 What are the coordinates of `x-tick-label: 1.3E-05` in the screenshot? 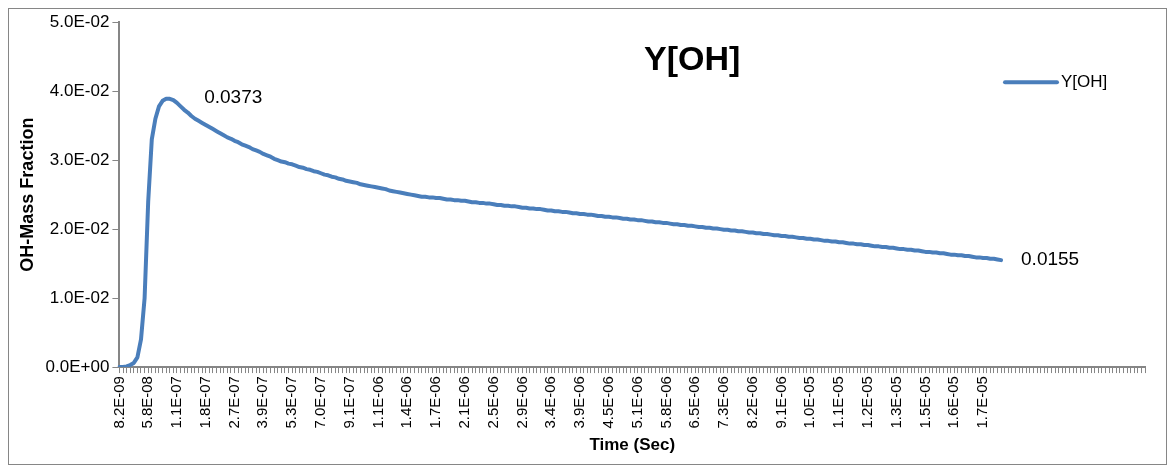 It's located at (895, 402).